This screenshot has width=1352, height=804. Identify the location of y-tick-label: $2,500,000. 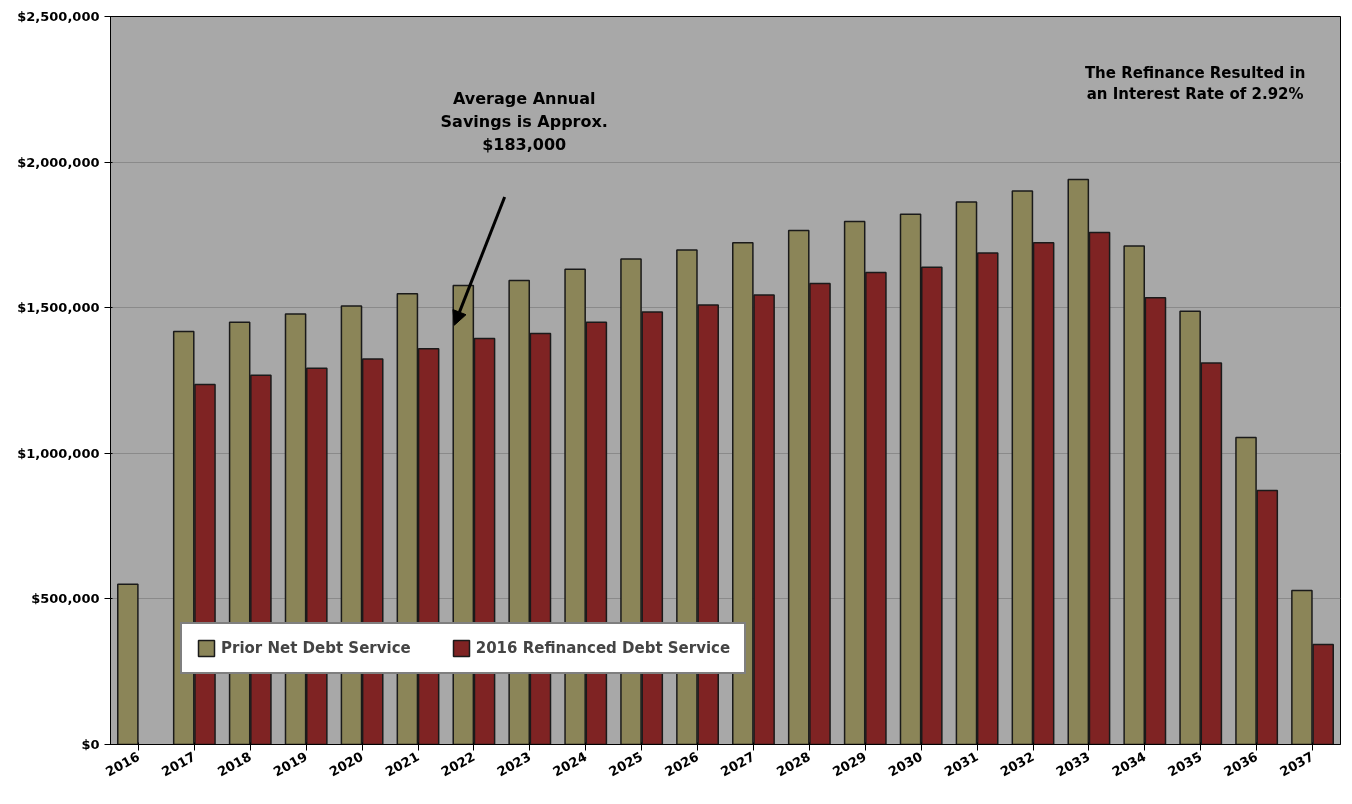
(58, 16).